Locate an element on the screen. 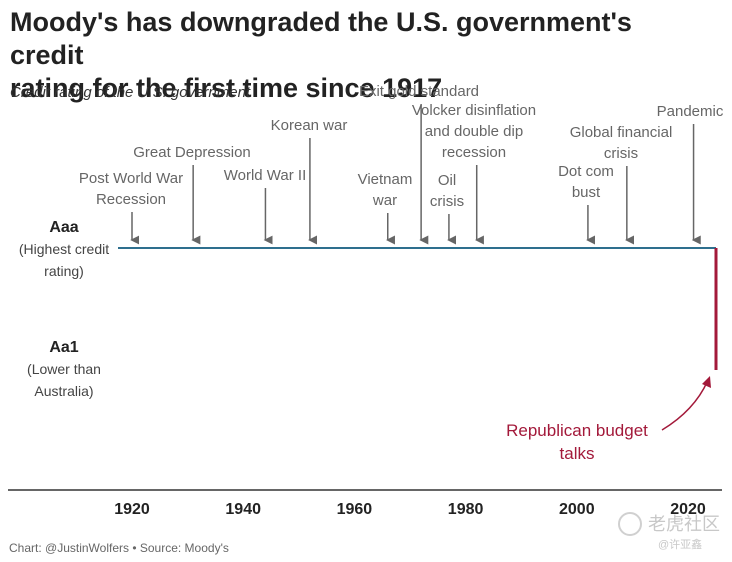  annotation-layer: Republican budget talks is located at coordinates (608, 419).